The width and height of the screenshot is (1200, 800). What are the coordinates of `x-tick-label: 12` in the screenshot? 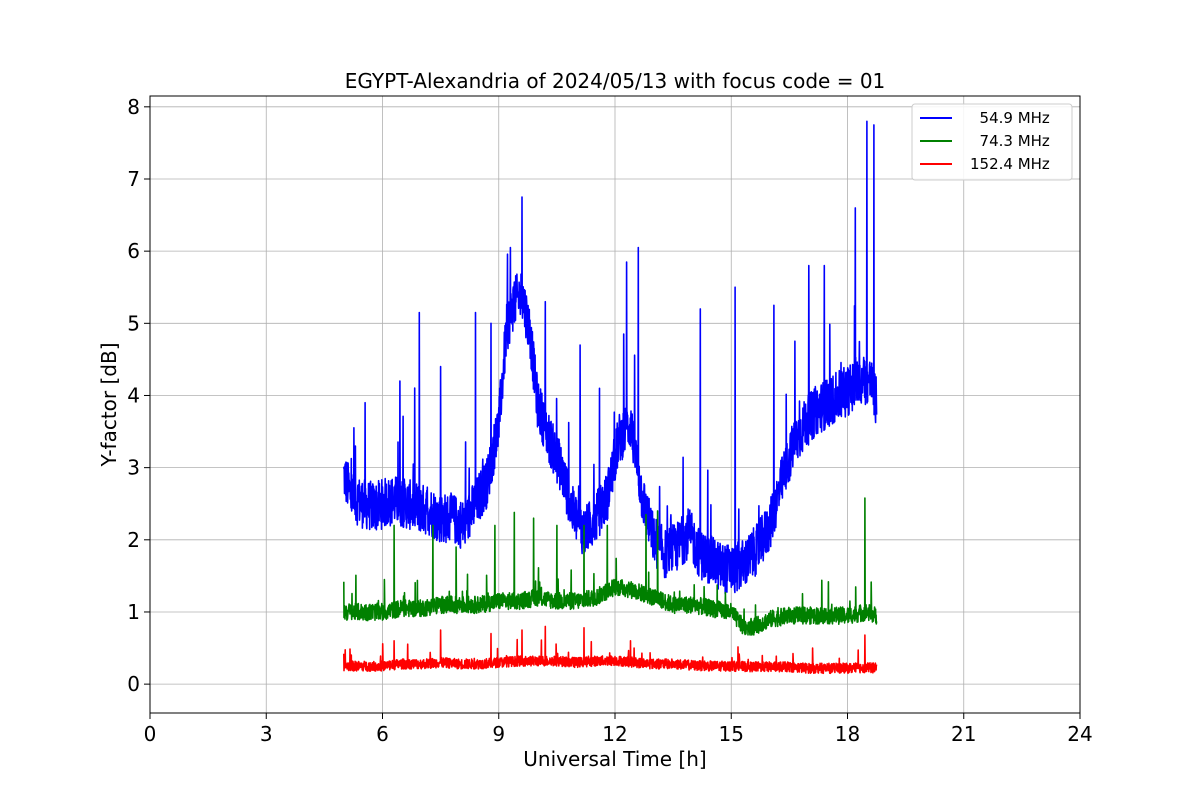 It's located at (614, 734).